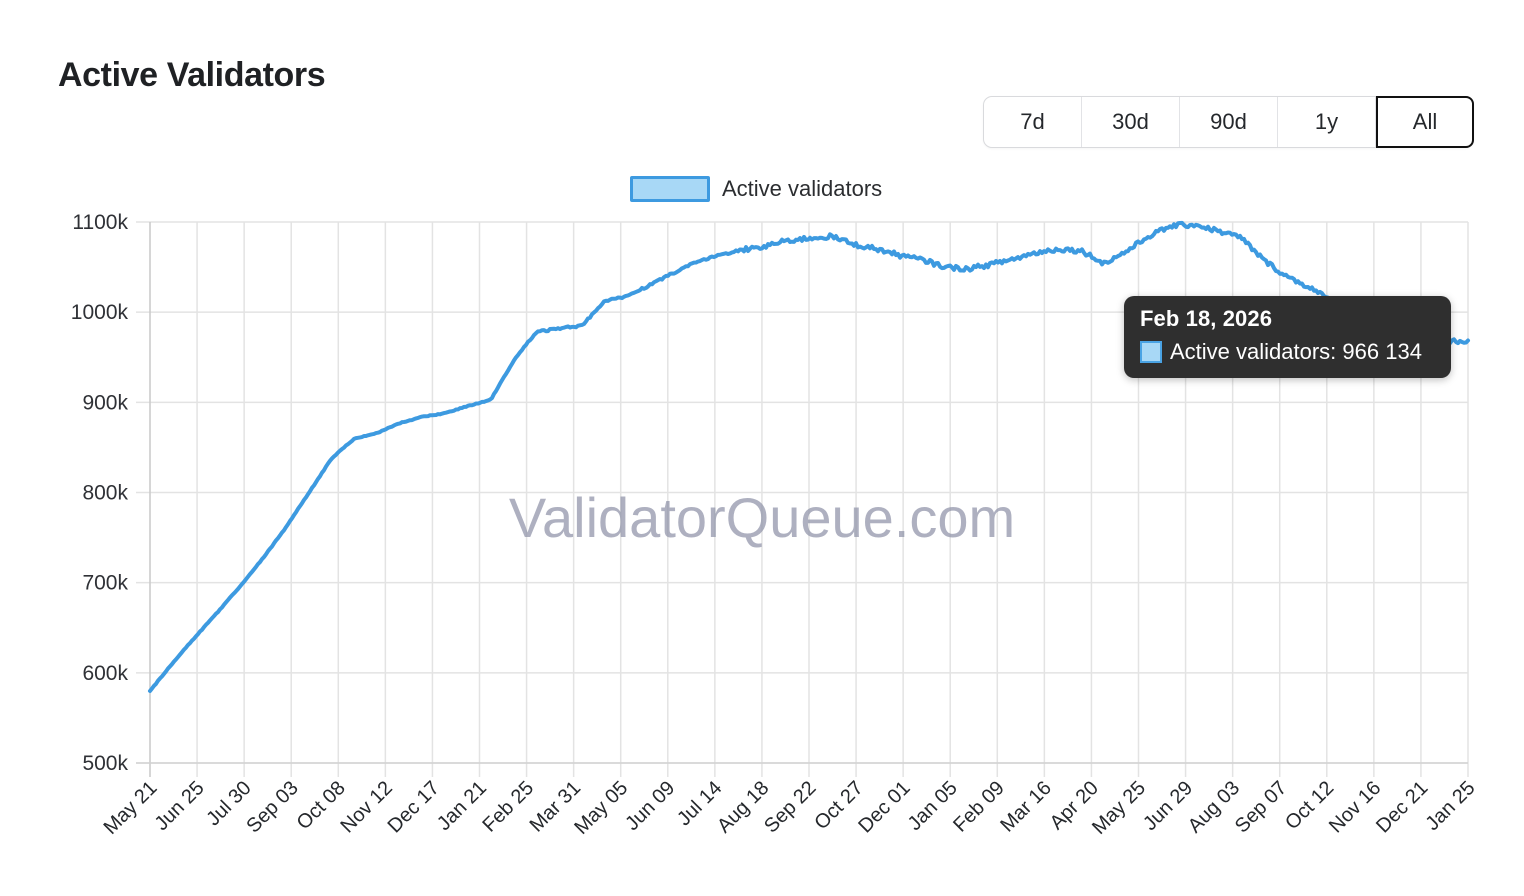 This screenshot has width=1524, height=896. What do you see at coordinates (802, 188) in the screenshot?
I see `legend-label-active-validators: Active validators` at bounding box center [802, 188].